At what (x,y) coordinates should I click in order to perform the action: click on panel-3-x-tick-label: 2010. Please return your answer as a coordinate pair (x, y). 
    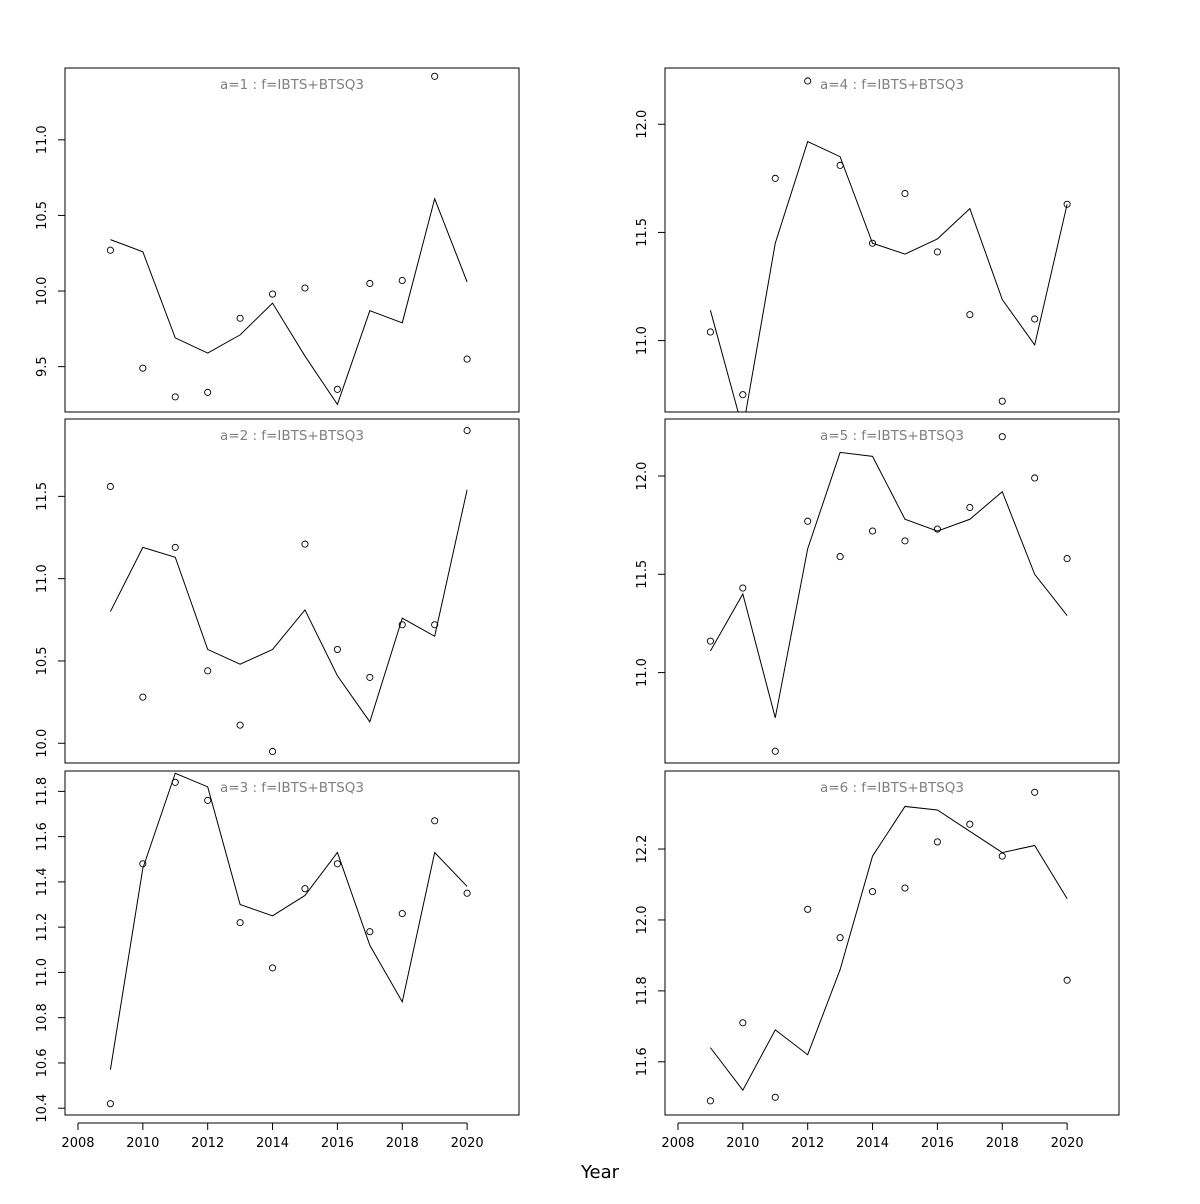
    Looking at the image, I should click on (142, 1143).